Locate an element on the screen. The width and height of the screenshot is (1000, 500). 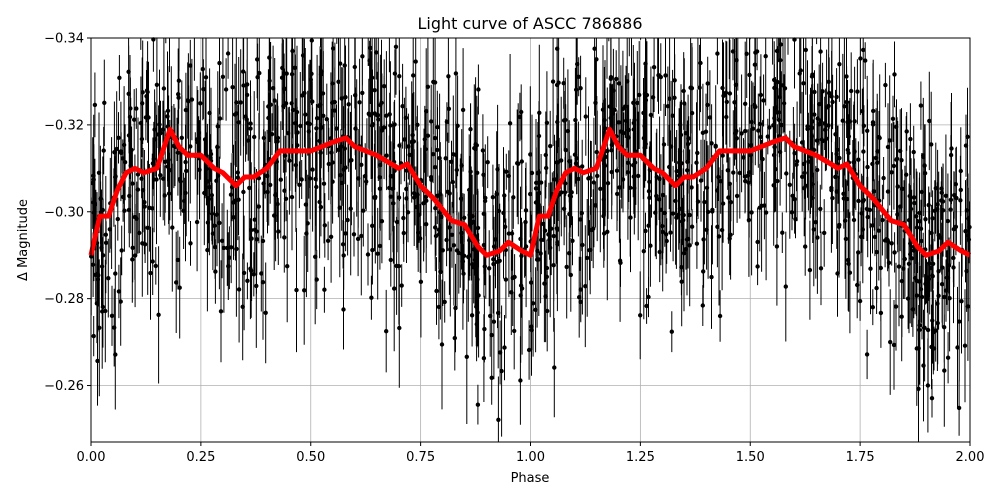
x-tick-label: 1.00 is located at coordinates (530, 457).